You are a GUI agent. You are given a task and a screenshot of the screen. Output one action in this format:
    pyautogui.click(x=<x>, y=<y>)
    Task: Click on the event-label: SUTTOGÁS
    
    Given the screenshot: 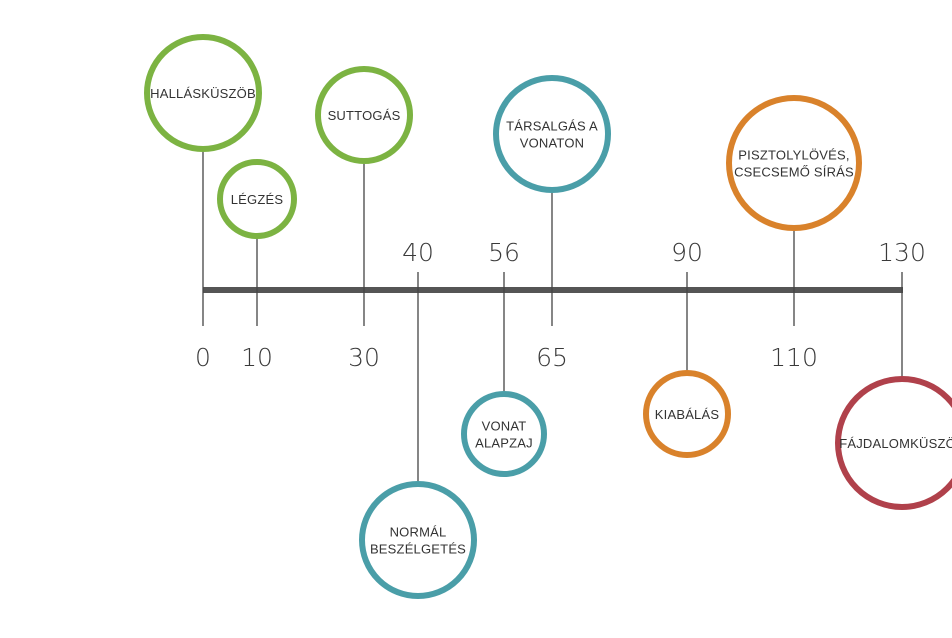 What is the action you would take?
    pyautogui.click(x=364, y=115)
    